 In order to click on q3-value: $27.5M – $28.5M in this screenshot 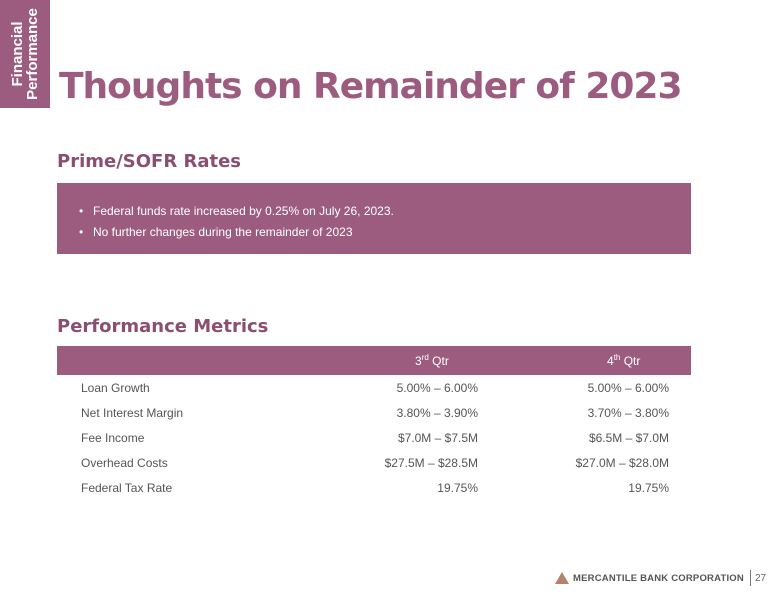, I will do `click(431, 463)`.